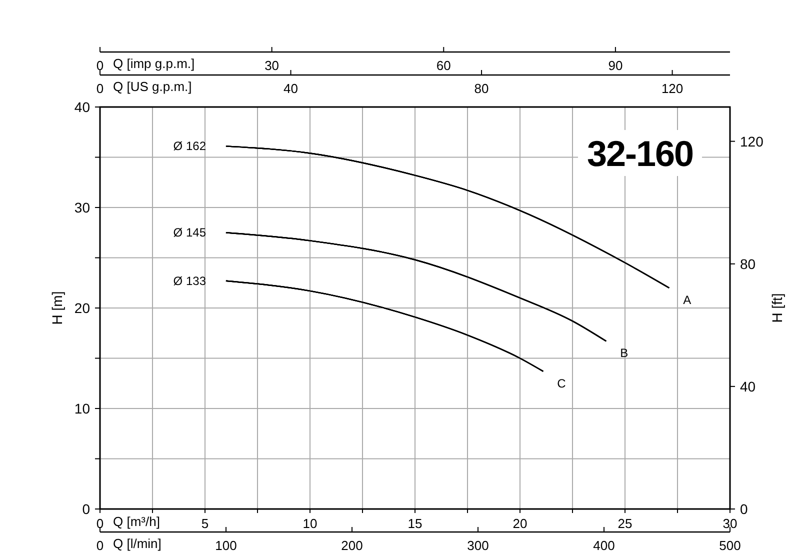 The height and width of the screenshot is (557, 798). Describe the element at coordinates (291, 88) in the screenshot. I see `x-tick-label: 40` at that location.